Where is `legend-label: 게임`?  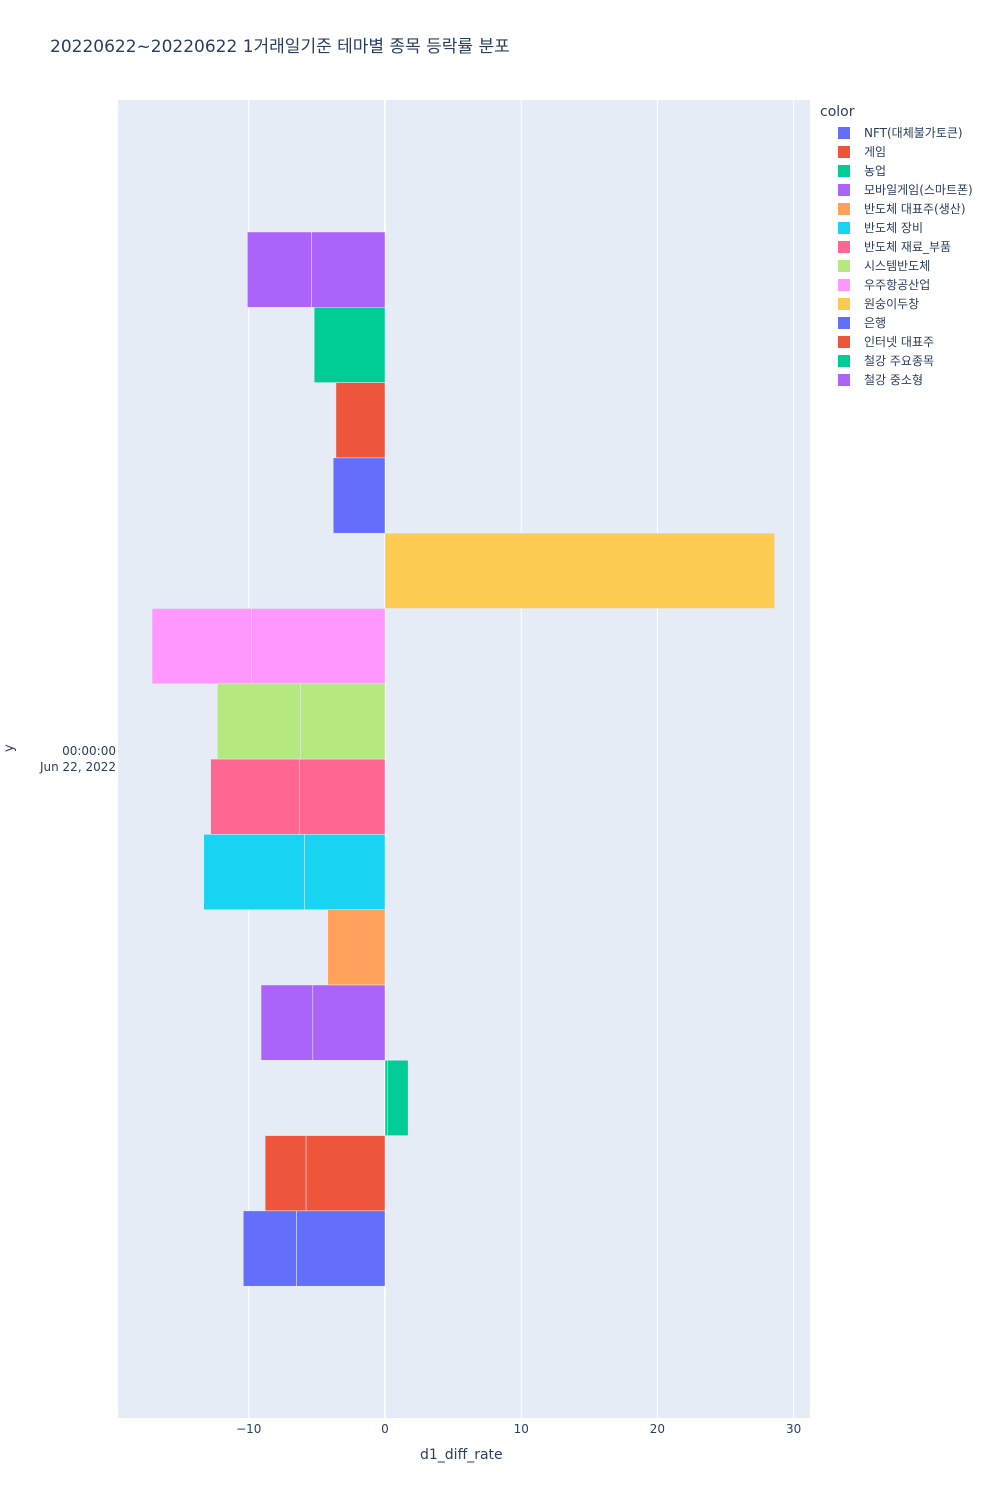 legend-label: 게임 is located at coordinates (875, 152).